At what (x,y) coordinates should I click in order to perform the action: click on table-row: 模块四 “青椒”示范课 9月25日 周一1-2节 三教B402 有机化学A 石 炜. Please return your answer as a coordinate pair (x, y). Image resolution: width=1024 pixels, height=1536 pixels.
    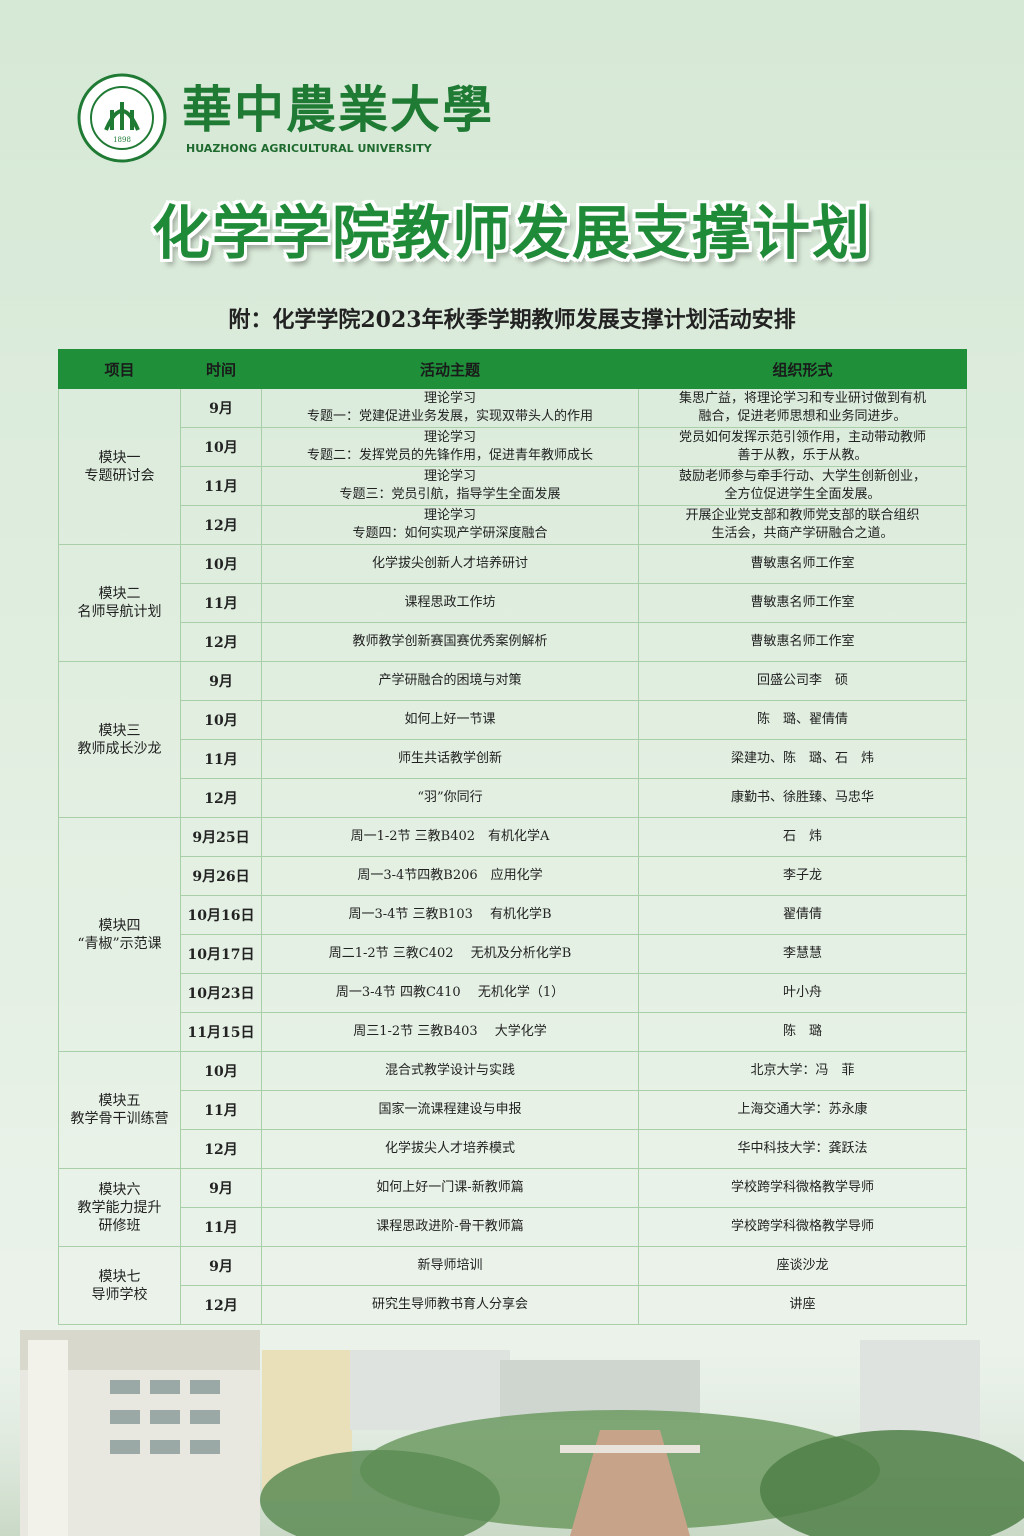
    Looking at the image, I should click on (512, 934).